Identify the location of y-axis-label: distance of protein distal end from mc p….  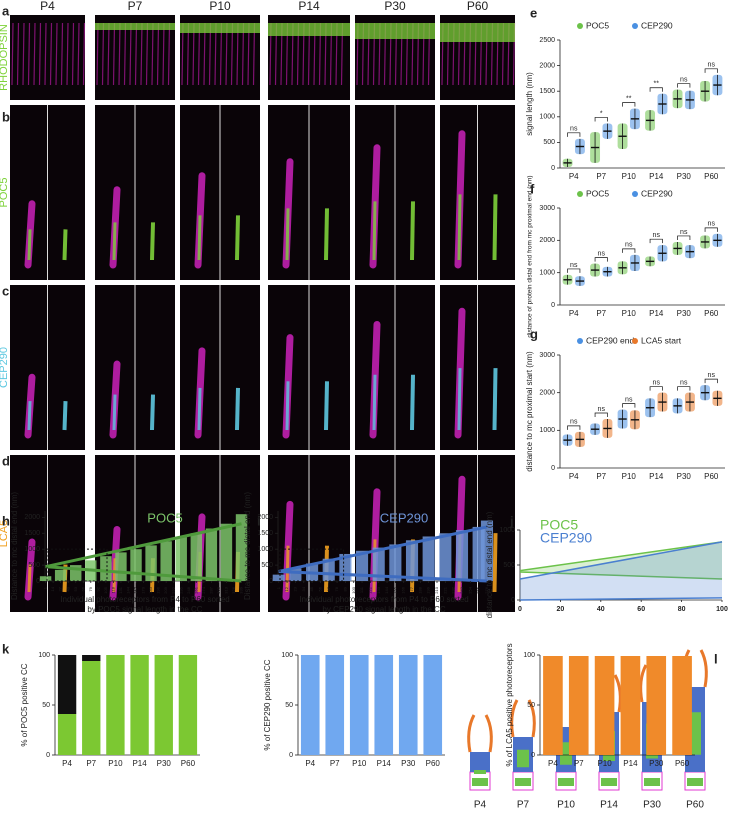
(530, 256).